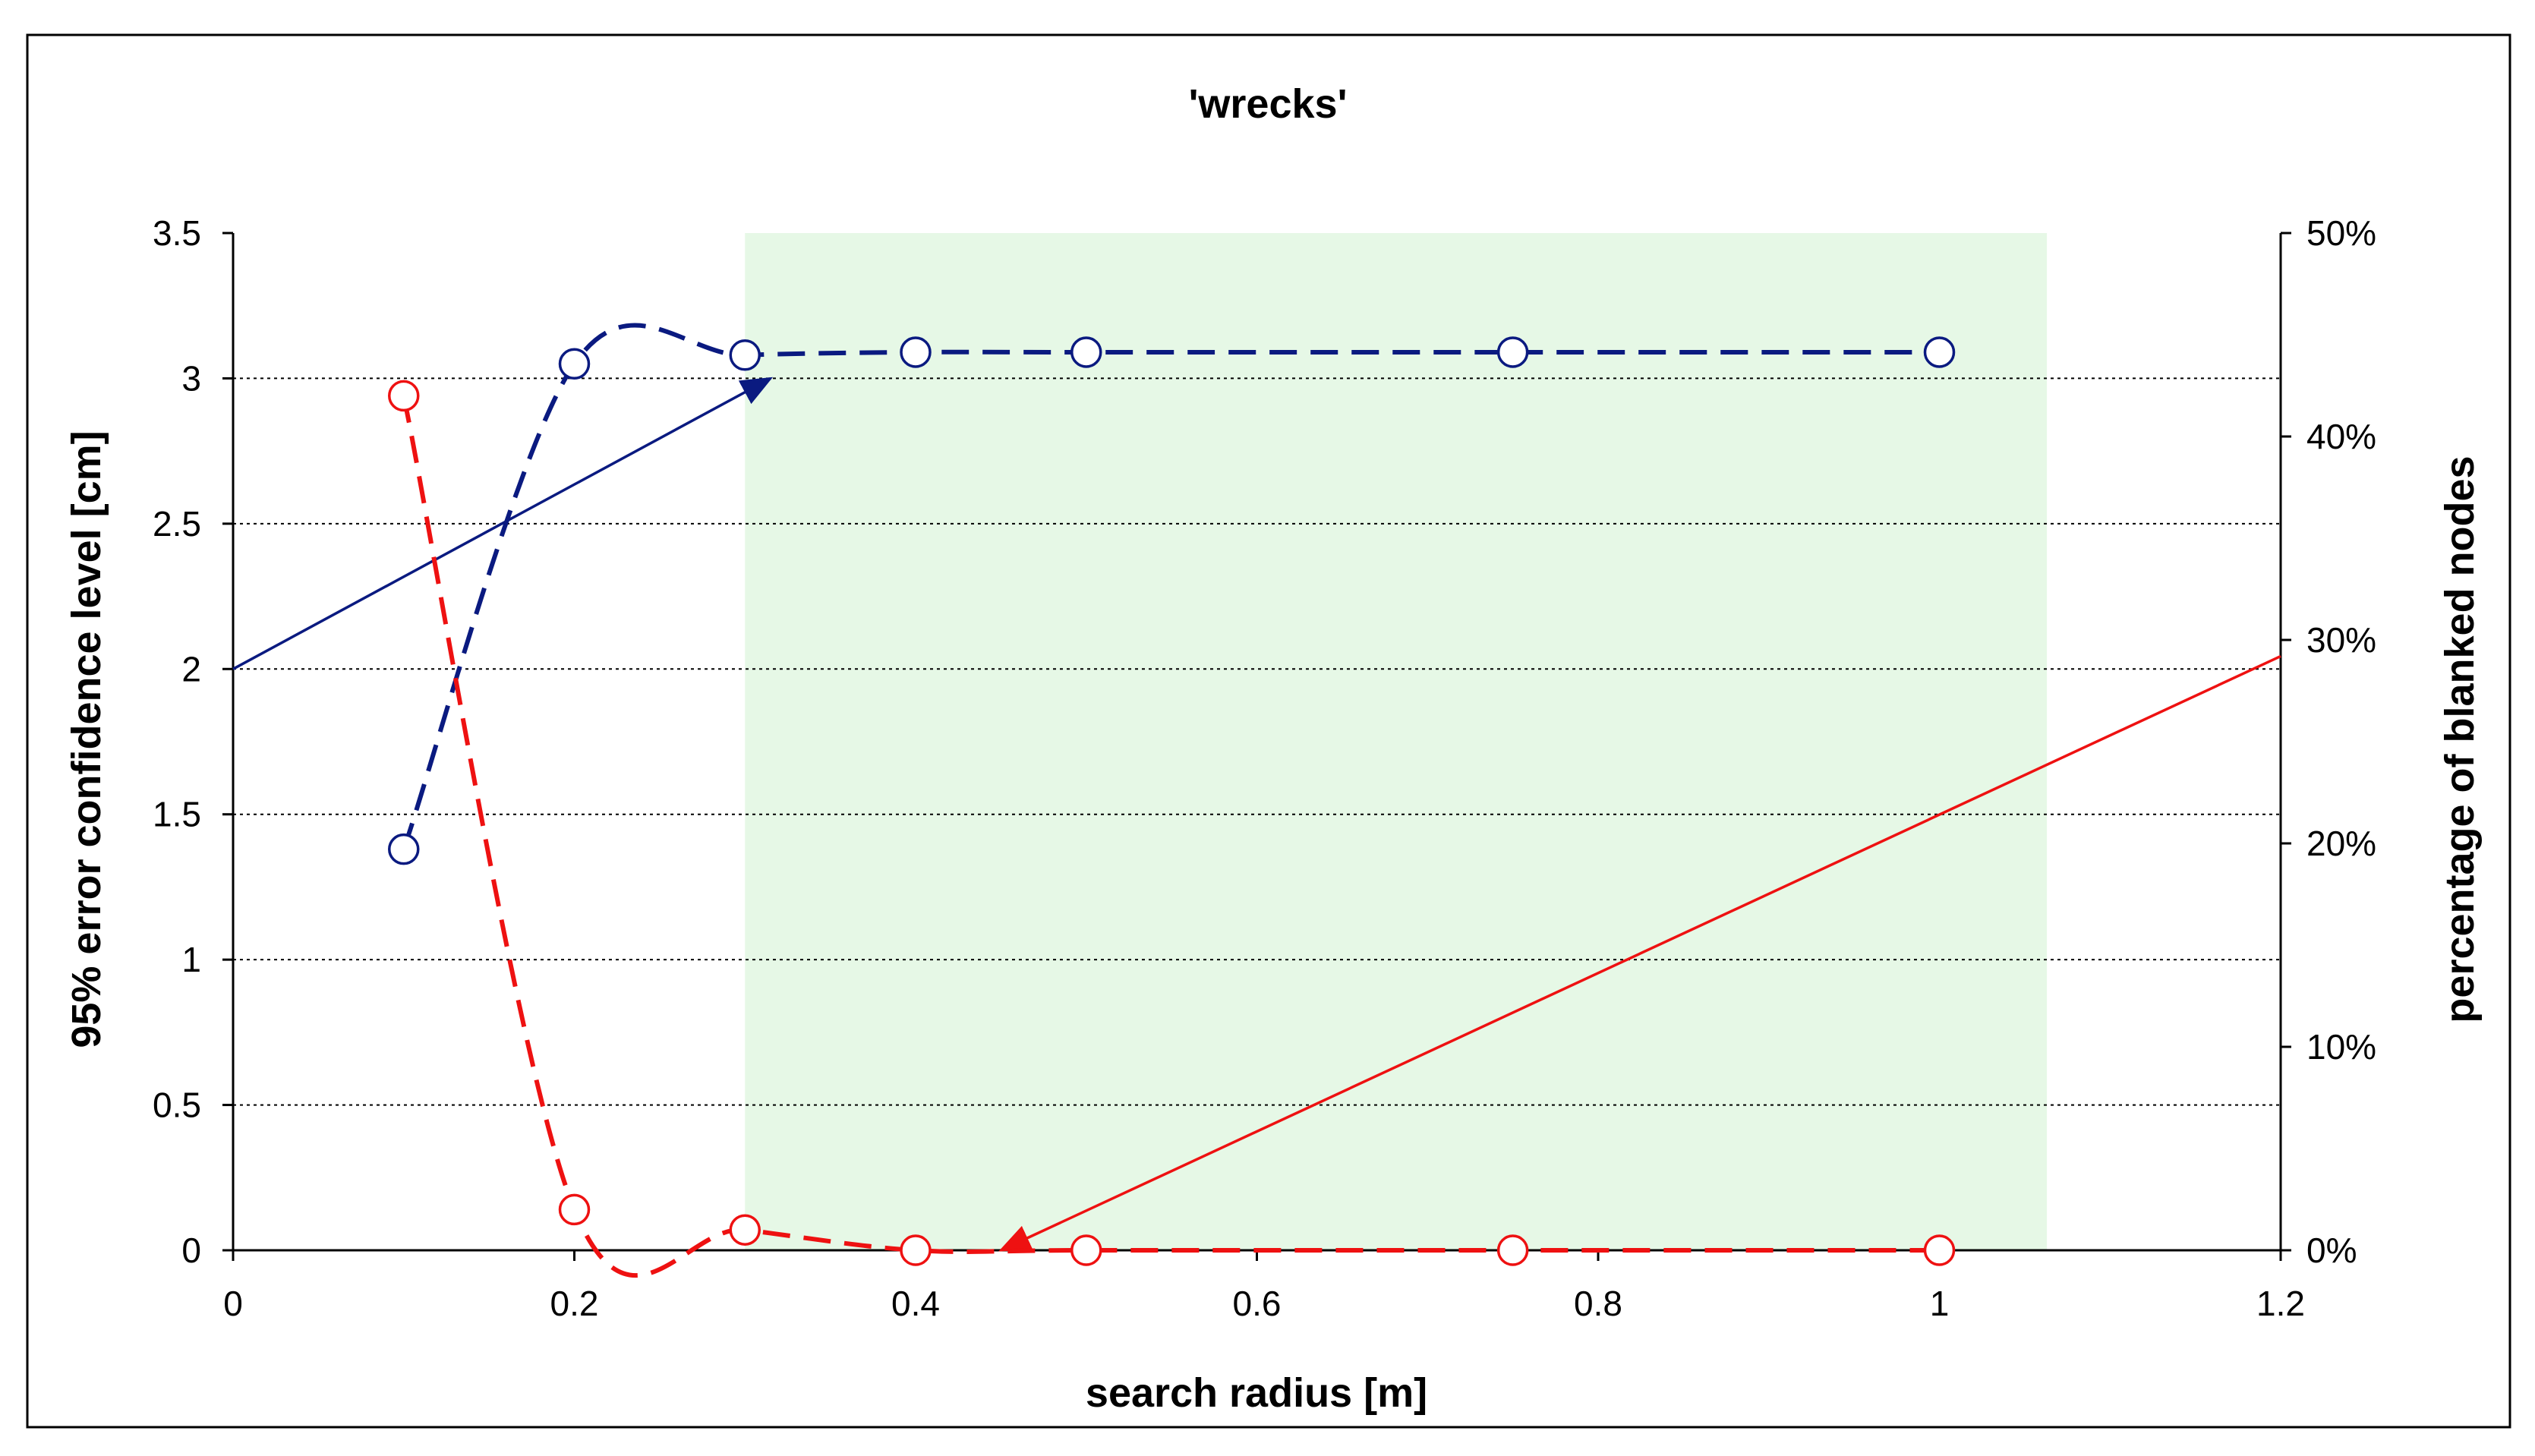 This screenshot has width=2535, height=1456. Describe the element at coordinates (1268, 104) in the screenshot. I see `chart-title: 'wrecks'` at that location.